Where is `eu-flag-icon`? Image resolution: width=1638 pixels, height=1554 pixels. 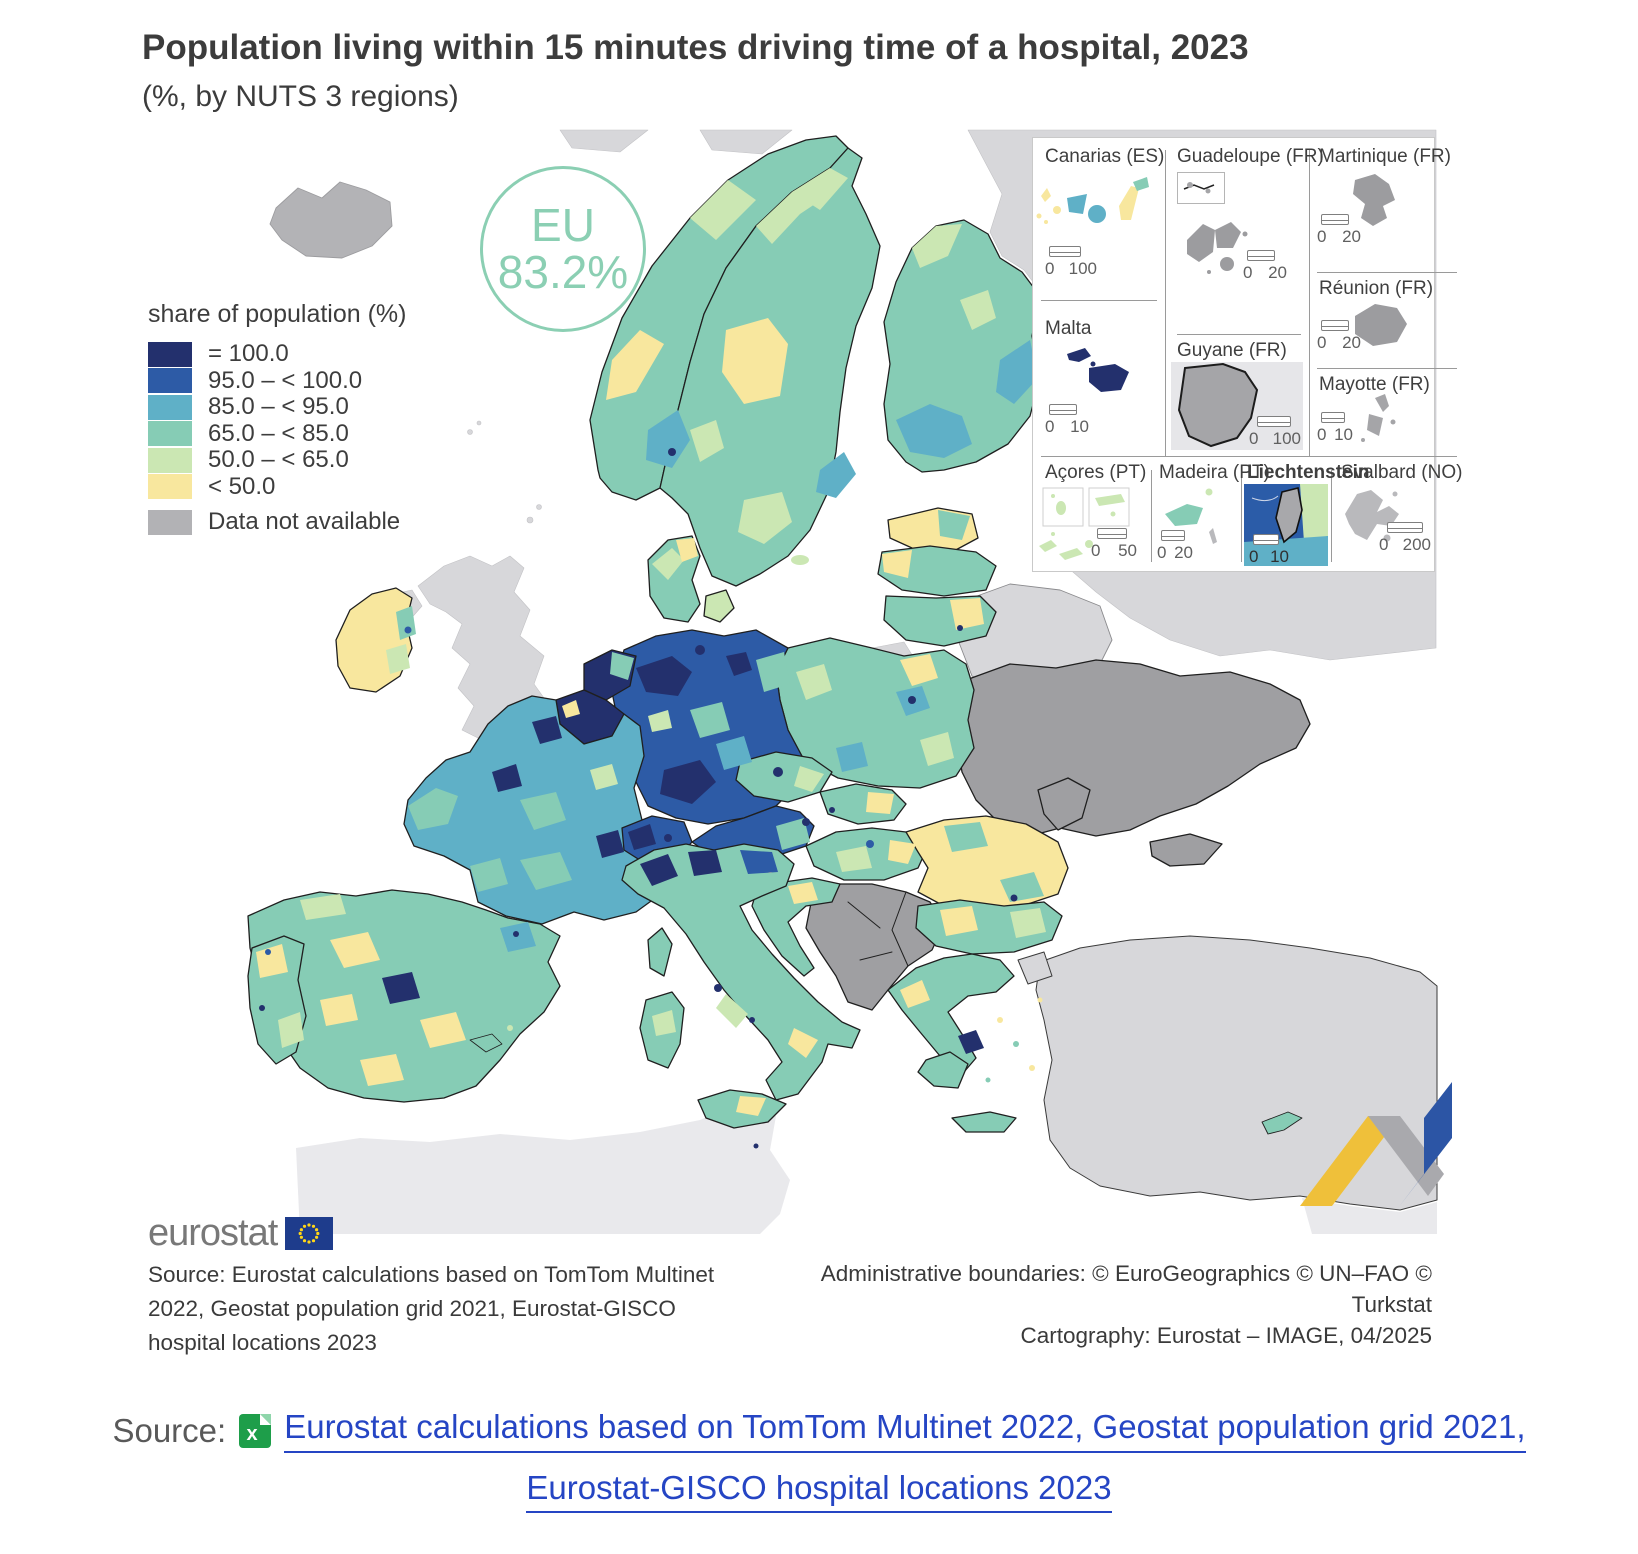 eu-flag-icon is located at coordinates (309, 1233).